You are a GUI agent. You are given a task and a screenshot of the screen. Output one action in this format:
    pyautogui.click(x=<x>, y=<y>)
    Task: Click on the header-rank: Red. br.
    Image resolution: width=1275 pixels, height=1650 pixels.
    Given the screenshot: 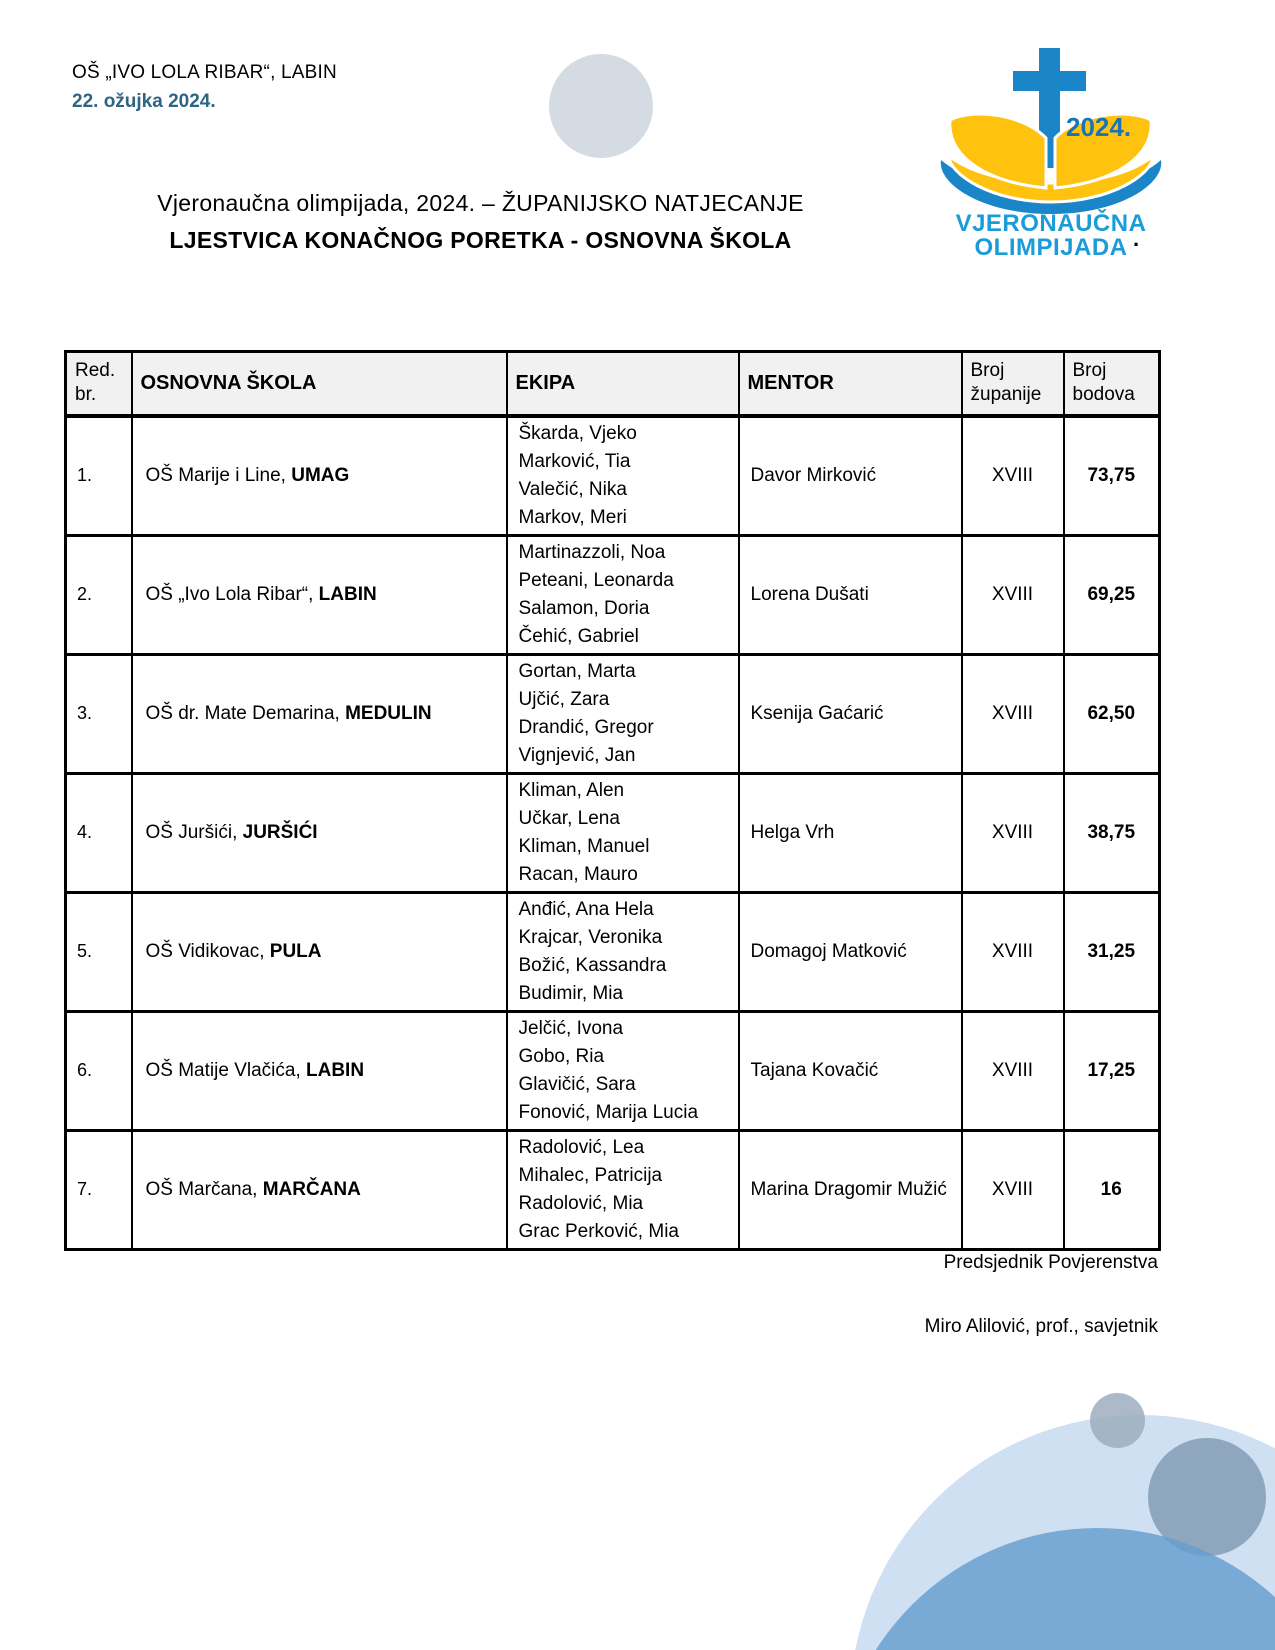 What is the action you would take?
    pyautogui.click(x=98, y=384)
    